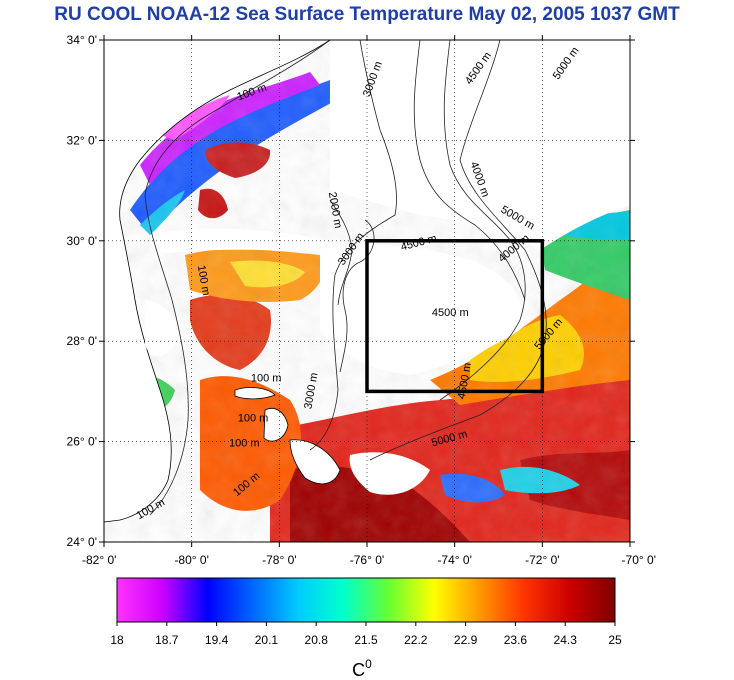 This screenshot has height=680, width=734. Describe the element at coordinates (615, 640) in the screenshot. I see `colorbar-tick-label-10: 25` at that location.